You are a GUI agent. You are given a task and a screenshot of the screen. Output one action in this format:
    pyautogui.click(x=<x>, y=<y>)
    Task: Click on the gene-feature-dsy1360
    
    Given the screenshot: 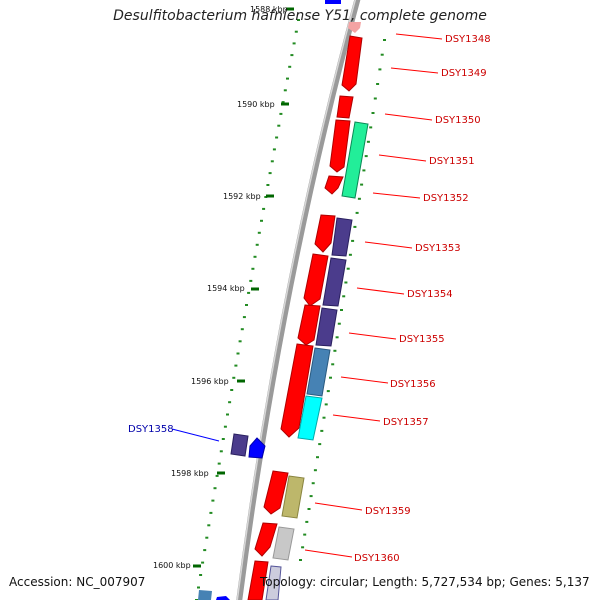 What is the action you would take?
    pyautogui.click(x=266, y=539)
    